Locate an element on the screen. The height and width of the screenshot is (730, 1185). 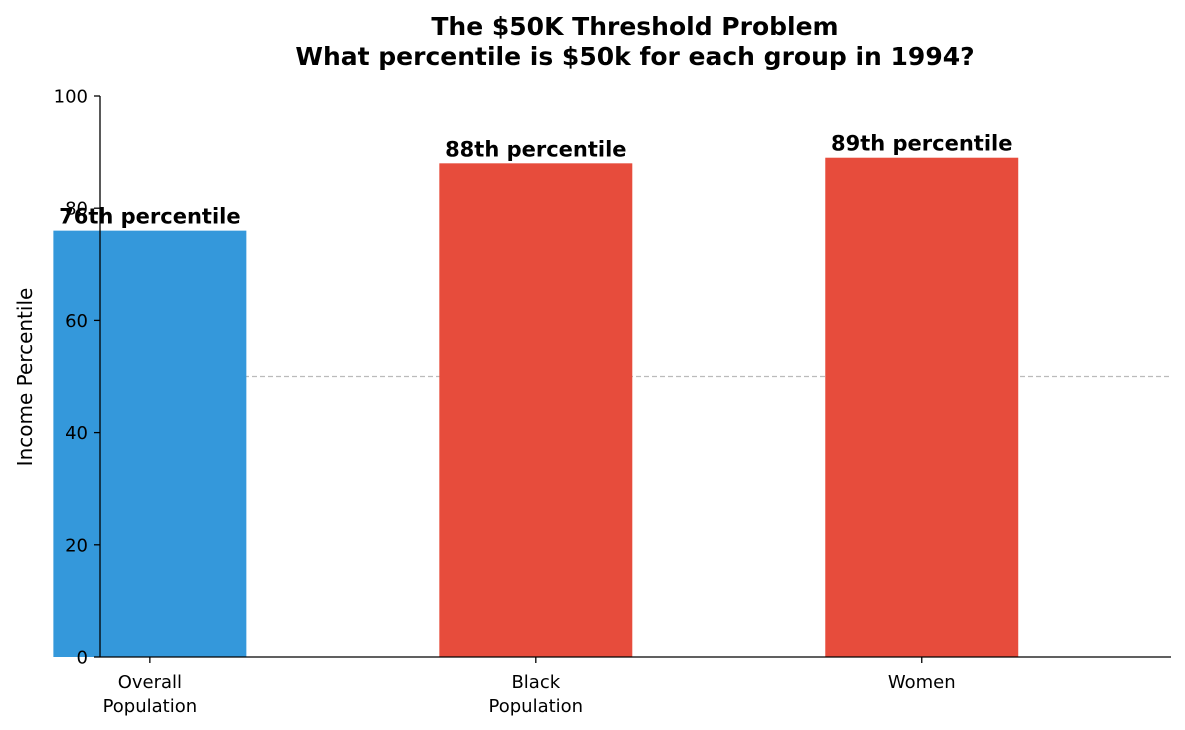
y-tick-label-3: 60 is located at coordinates (76, 321).